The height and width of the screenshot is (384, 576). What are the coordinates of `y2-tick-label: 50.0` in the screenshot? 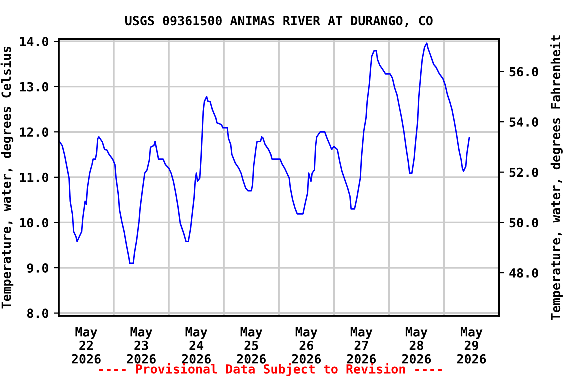 It's located at (524, 223).